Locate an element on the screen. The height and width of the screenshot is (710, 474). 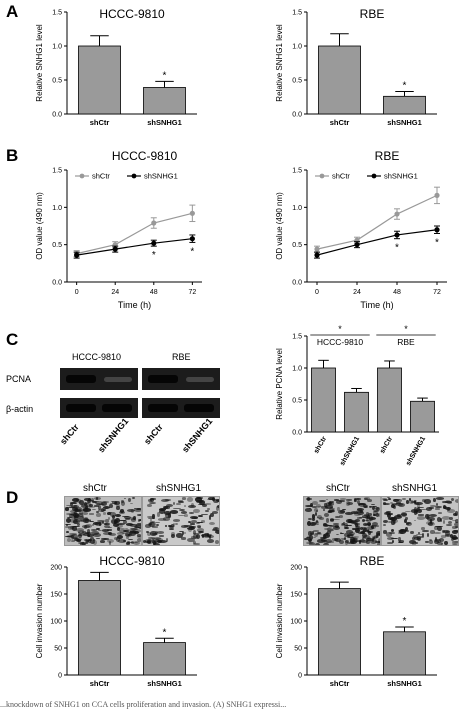
y-axis-label: Relative PCNA level is located at coordinates (279, 384).